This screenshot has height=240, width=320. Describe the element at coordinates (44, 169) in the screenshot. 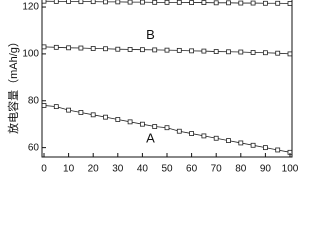

I see `x-tick-label: 0` at that location.